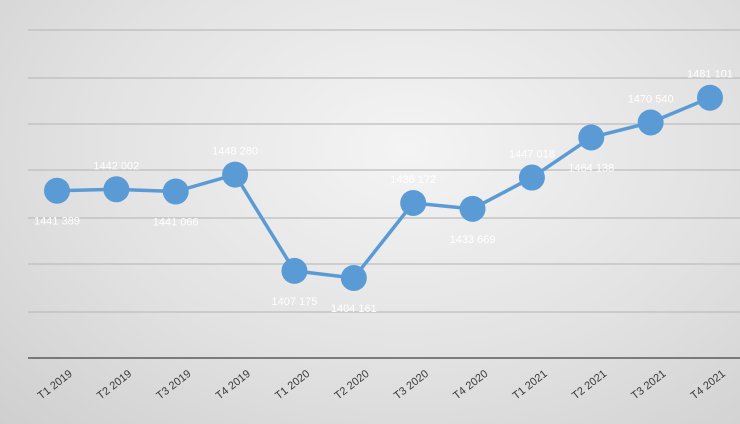 The image size is (740, 424). I want to click on data-label: 1448 280, so click(235, 152).